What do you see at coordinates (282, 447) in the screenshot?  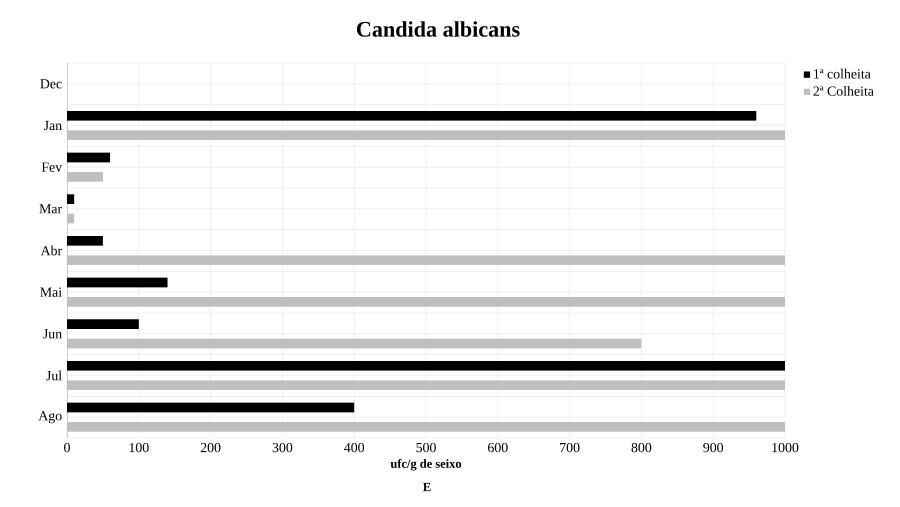 I see `x-tick-label: 300` at bounding box center [282, 447].